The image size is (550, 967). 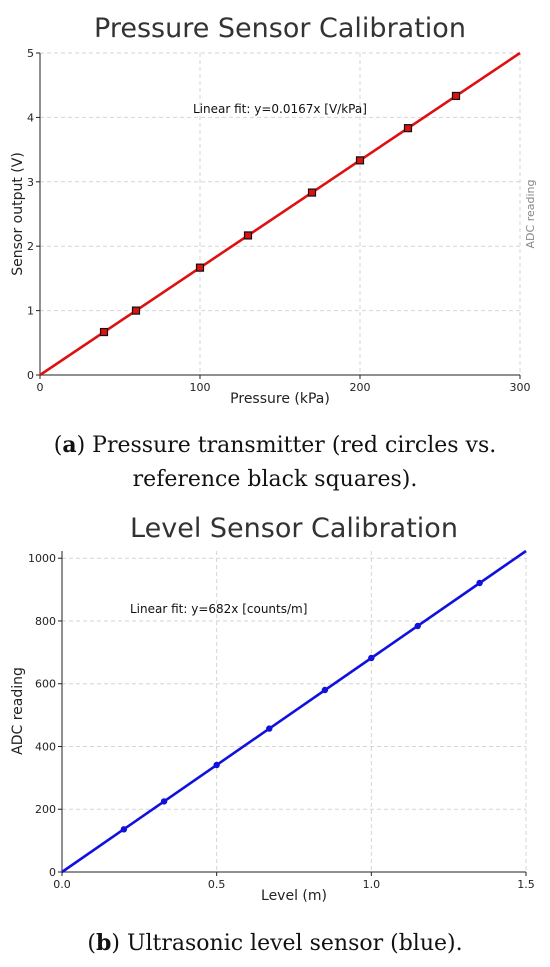 I want to click on y-tick-label: 800, so click(x=45, y=621).